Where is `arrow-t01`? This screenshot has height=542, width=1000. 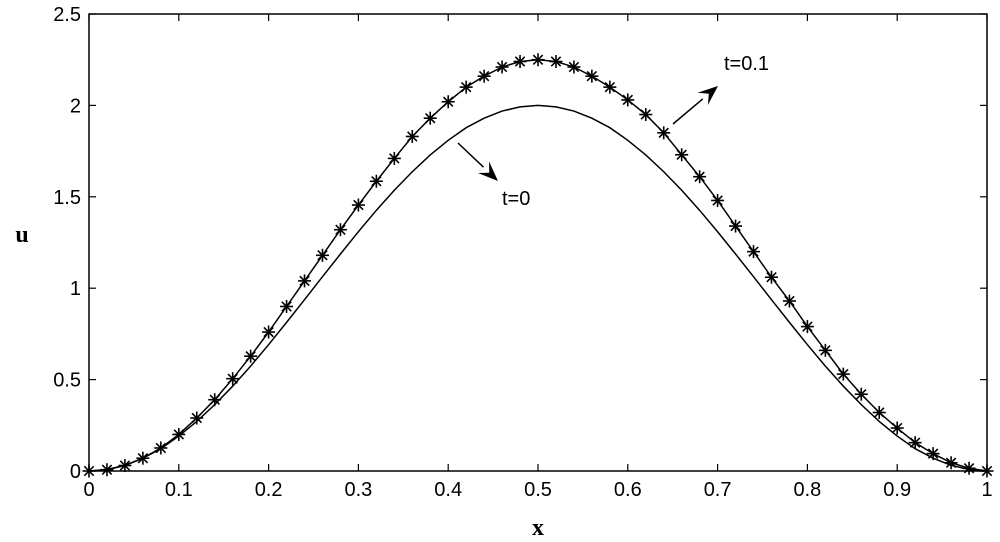 arrow-t01 is located at coordinates (695, 105).